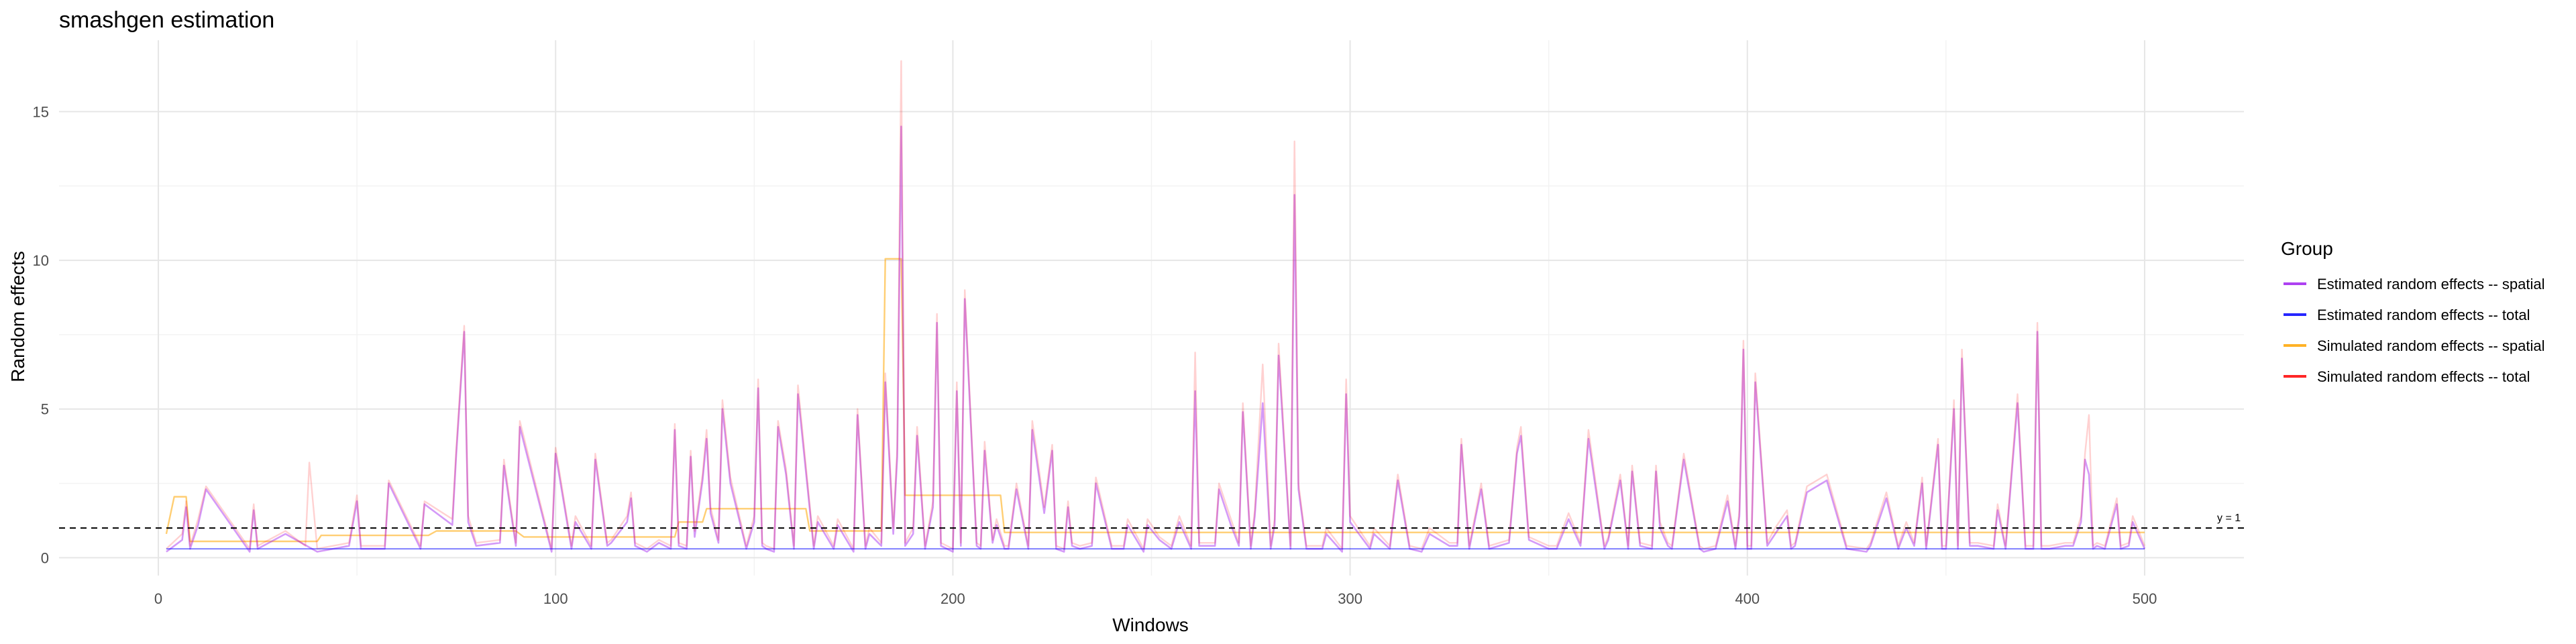  I want to click on x-tick-label: 500, so click(2145, 598).